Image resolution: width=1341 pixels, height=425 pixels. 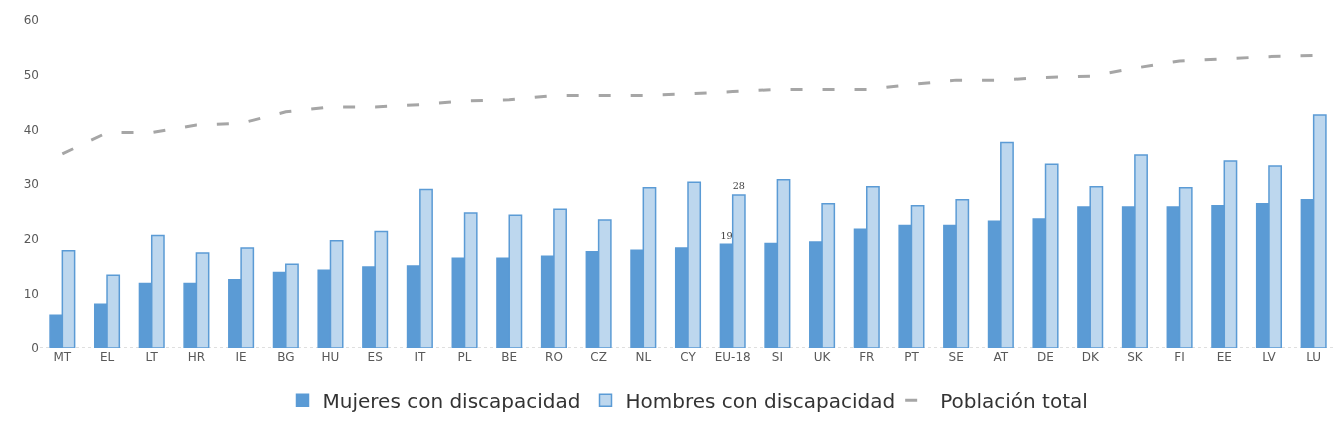 What do you see at coordinates (1224, 357) in the screenshot?
I see `x-tick-label: EE` at bounding box center [1224, 357].